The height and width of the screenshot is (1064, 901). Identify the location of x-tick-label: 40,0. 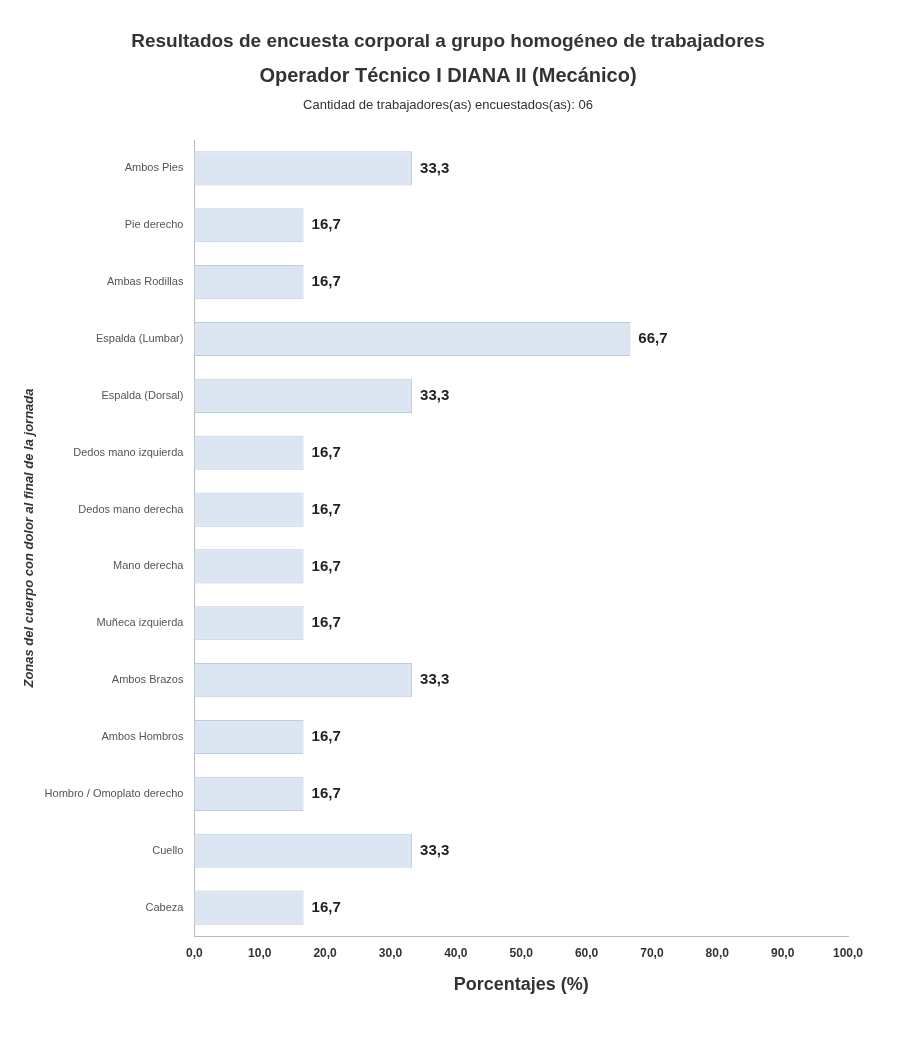
(456, 952).